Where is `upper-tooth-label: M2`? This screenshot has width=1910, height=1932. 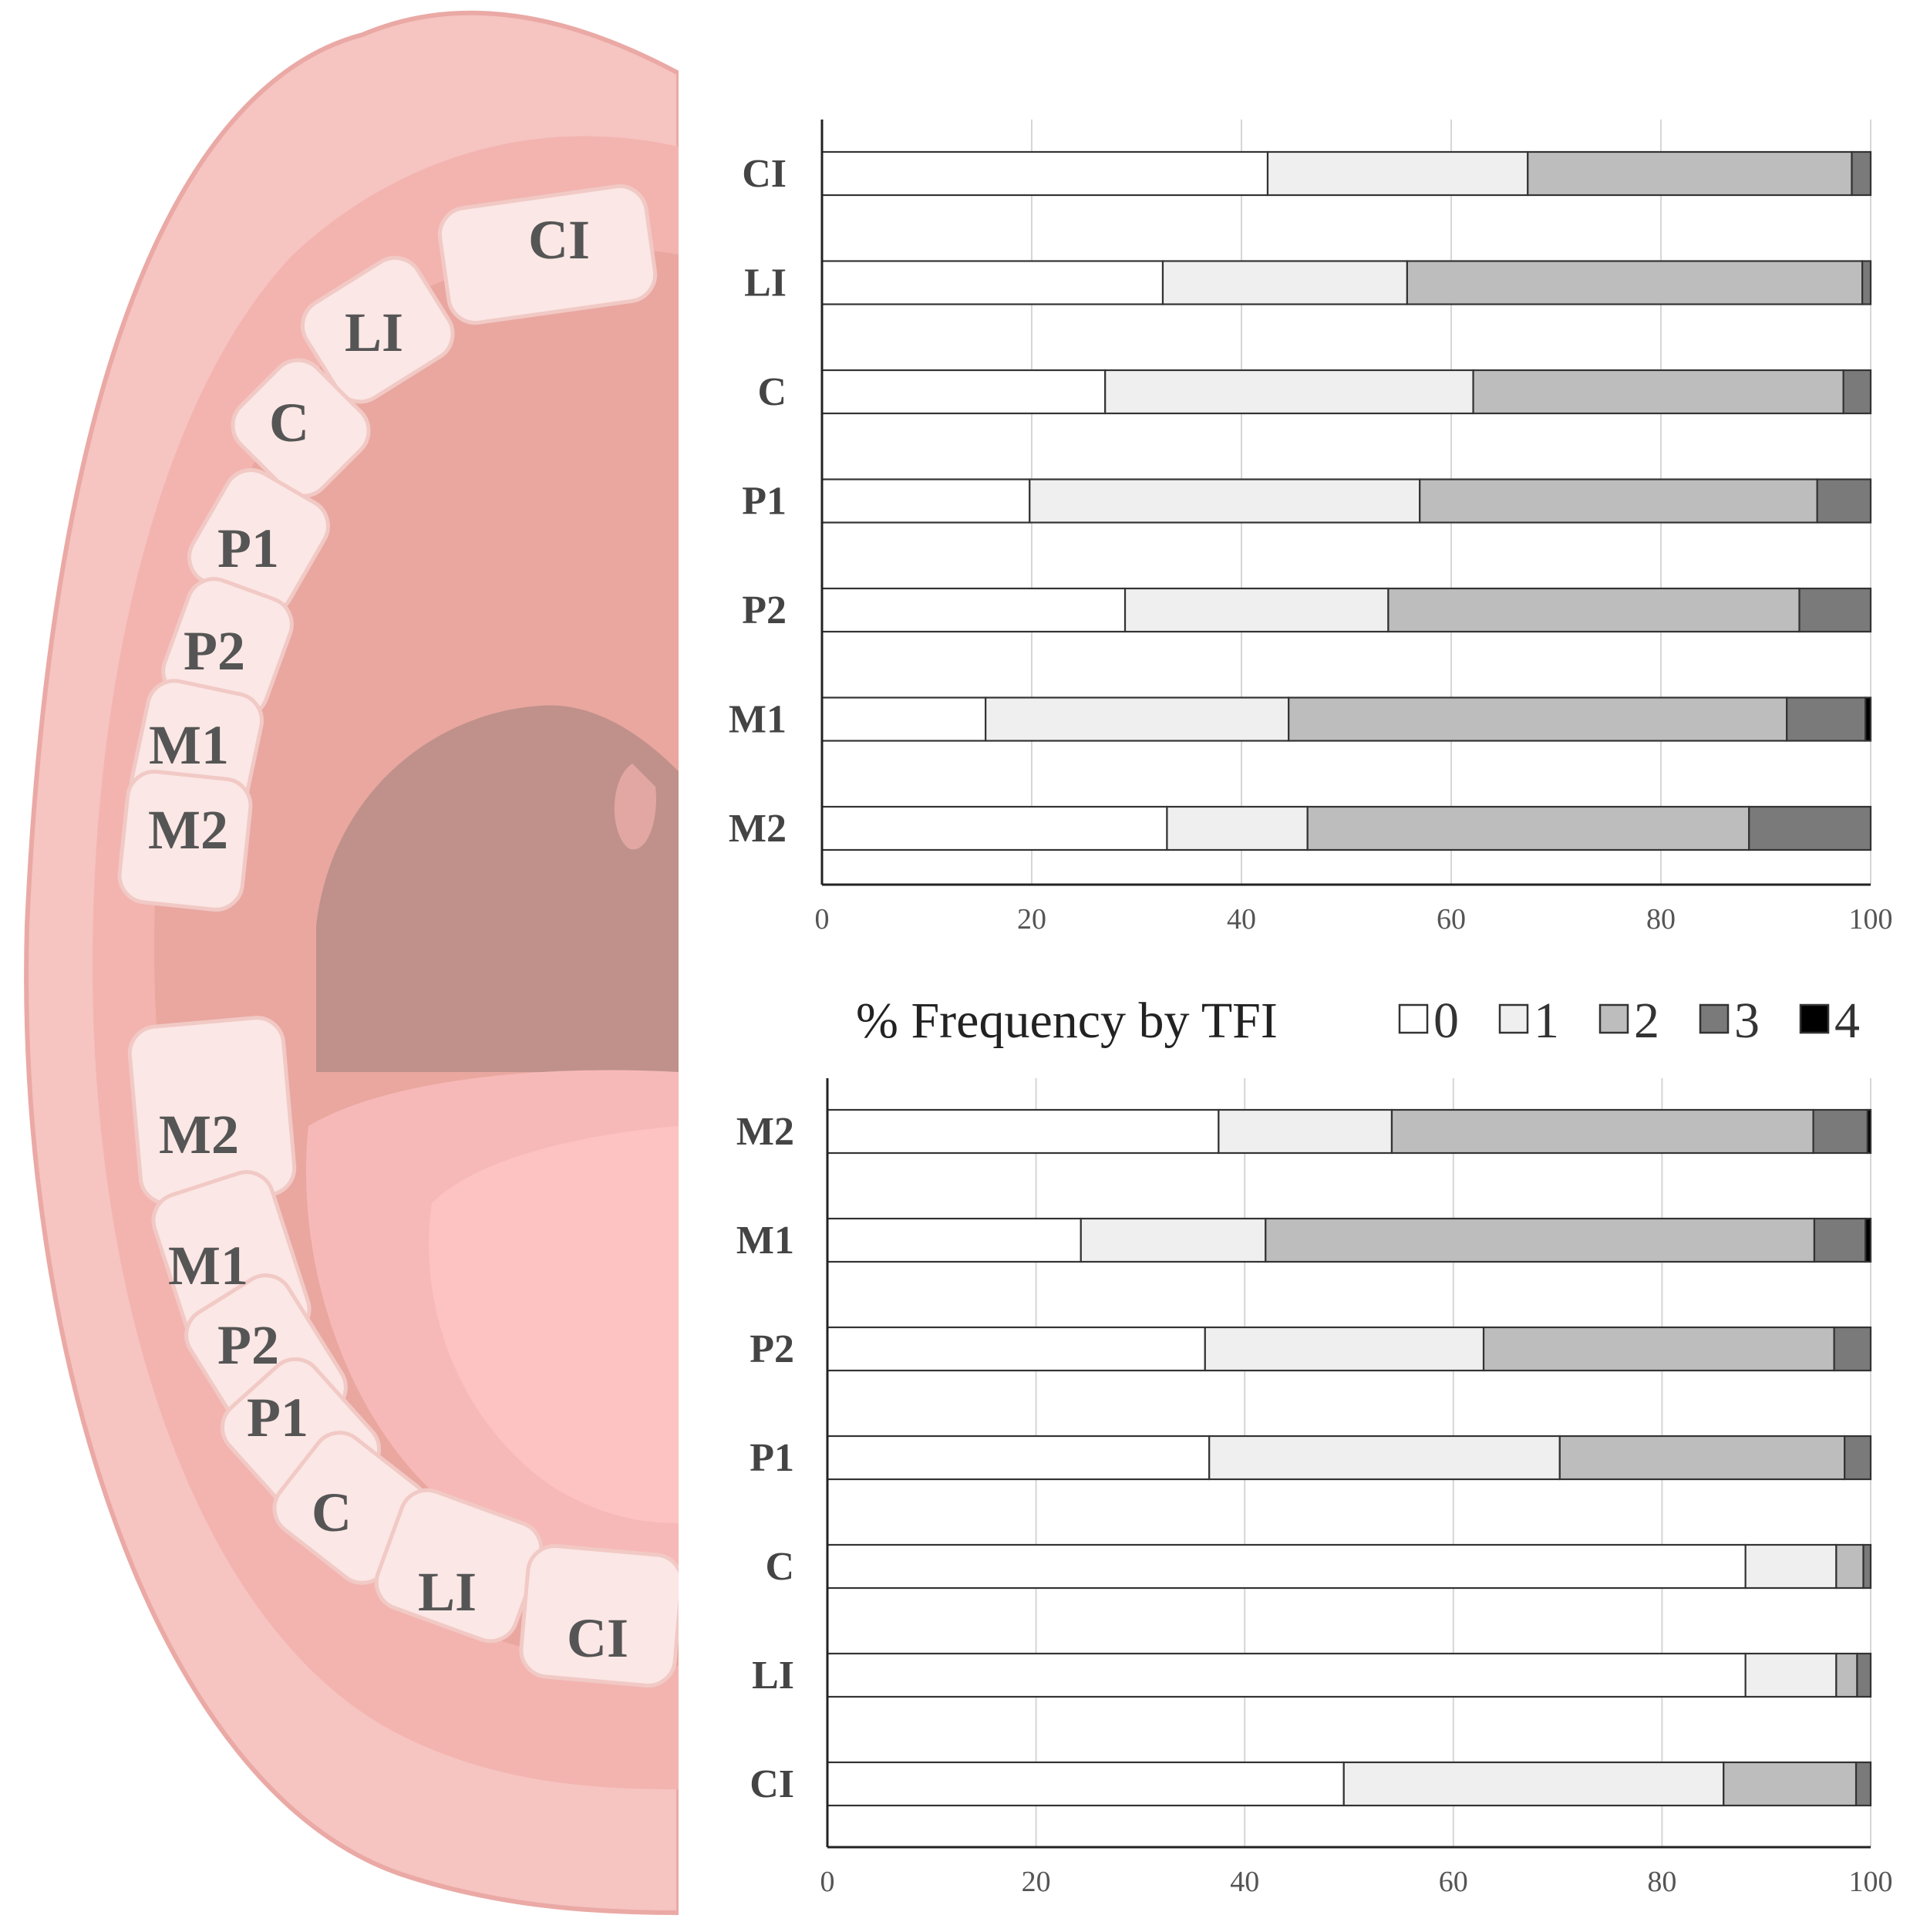 upper-tooth-label: M2 is located at coordinates (188, 830).